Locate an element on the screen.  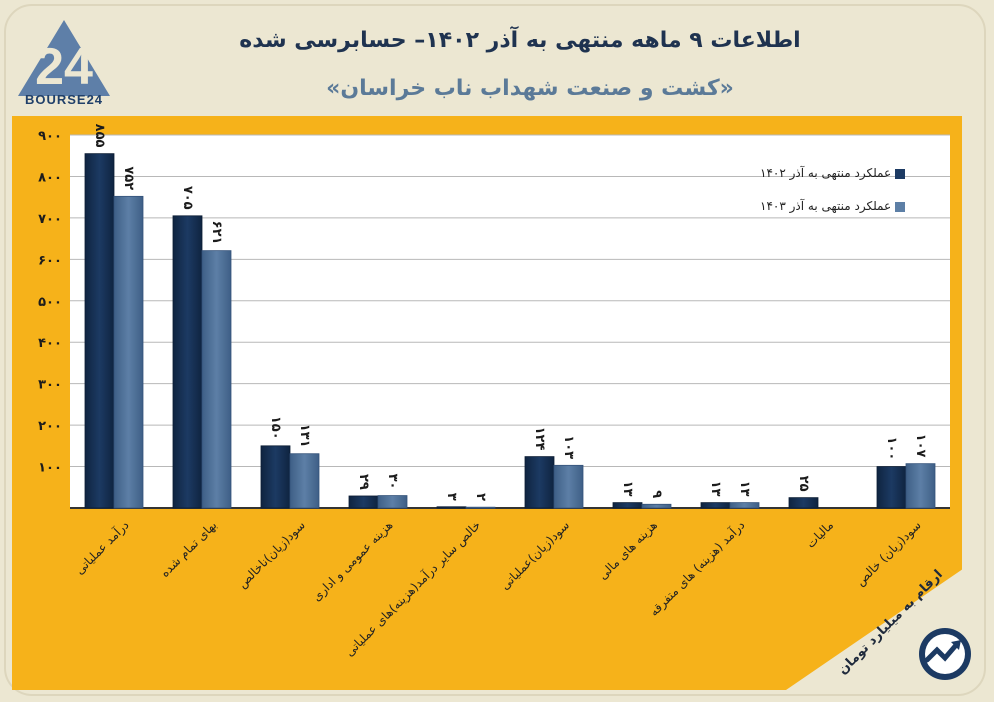
data-label-series2: ۱۳۱ is located at coordinates (304, 436).